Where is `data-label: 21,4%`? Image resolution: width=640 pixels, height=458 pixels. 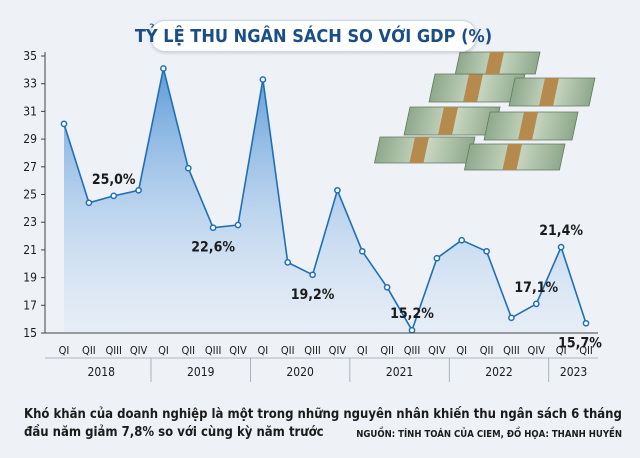 data-label: 21,4% is located at coordinates (561, 231).